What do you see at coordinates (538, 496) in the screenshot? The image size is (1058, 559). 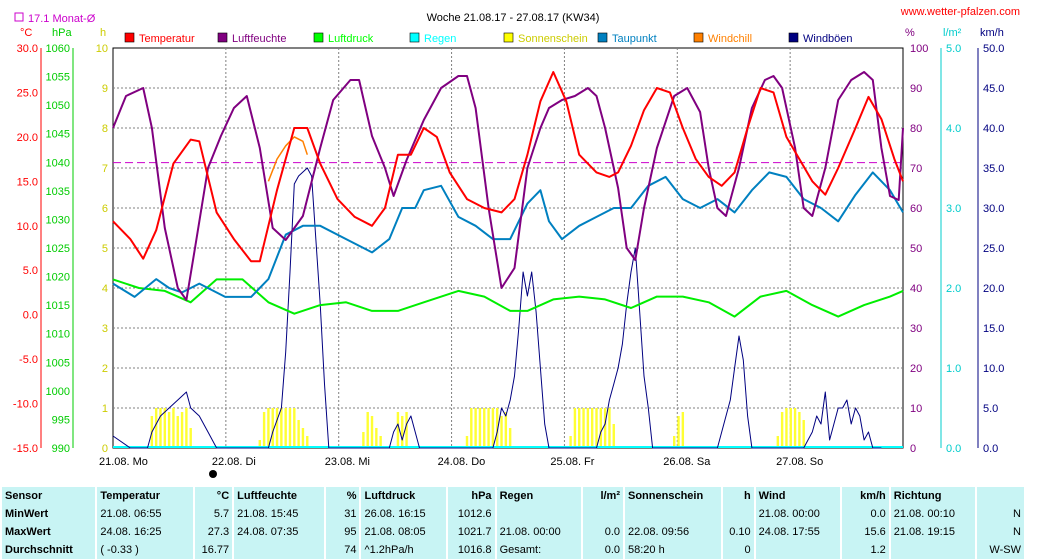 I see `hdr-rain: Regen` at bounding box center [538, 496].